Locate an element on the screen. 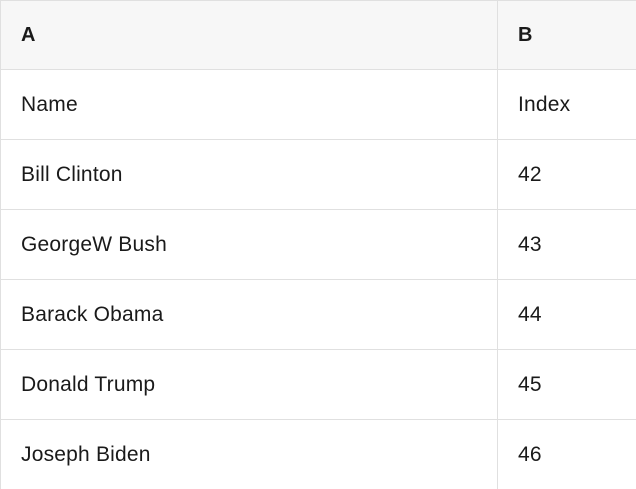 The height and width of the screenshot is (489, 636). column-header-row: A B is located at coordinates (318, 35).